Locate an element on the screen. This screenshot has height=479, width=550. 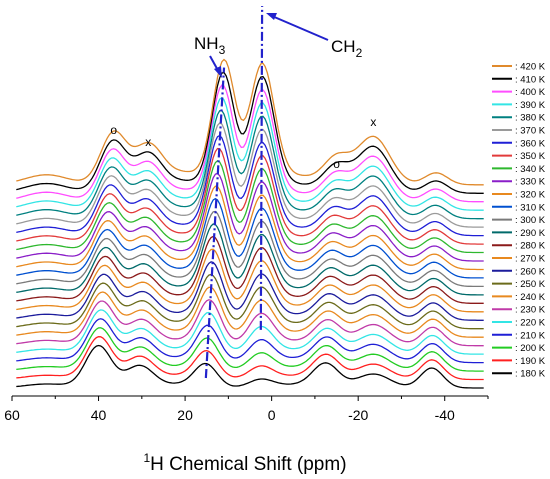
spectrum-190k is located at coordinates (250, 358).